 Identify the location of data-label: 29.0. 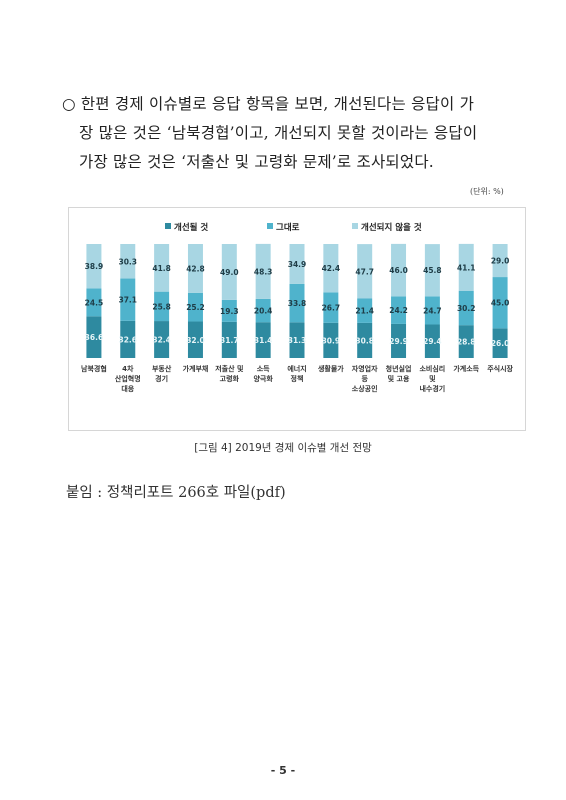
(500, 261).